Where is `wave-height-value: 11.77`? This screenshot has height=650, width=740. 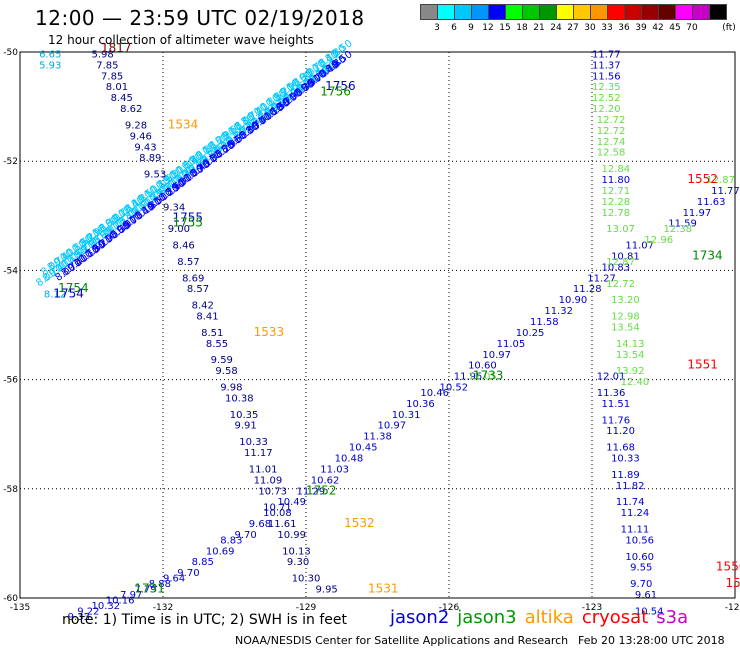 wave-height-value: 11.77 is located at coordinates (606, 54).